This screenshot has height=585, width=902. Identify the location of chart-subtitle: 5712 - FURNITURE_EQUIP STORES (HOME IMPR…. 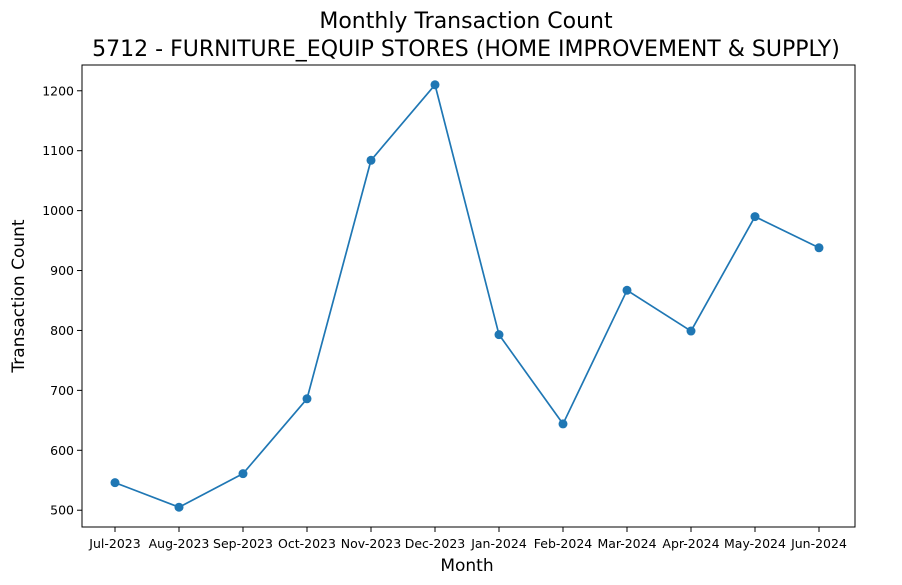
(466, 49).